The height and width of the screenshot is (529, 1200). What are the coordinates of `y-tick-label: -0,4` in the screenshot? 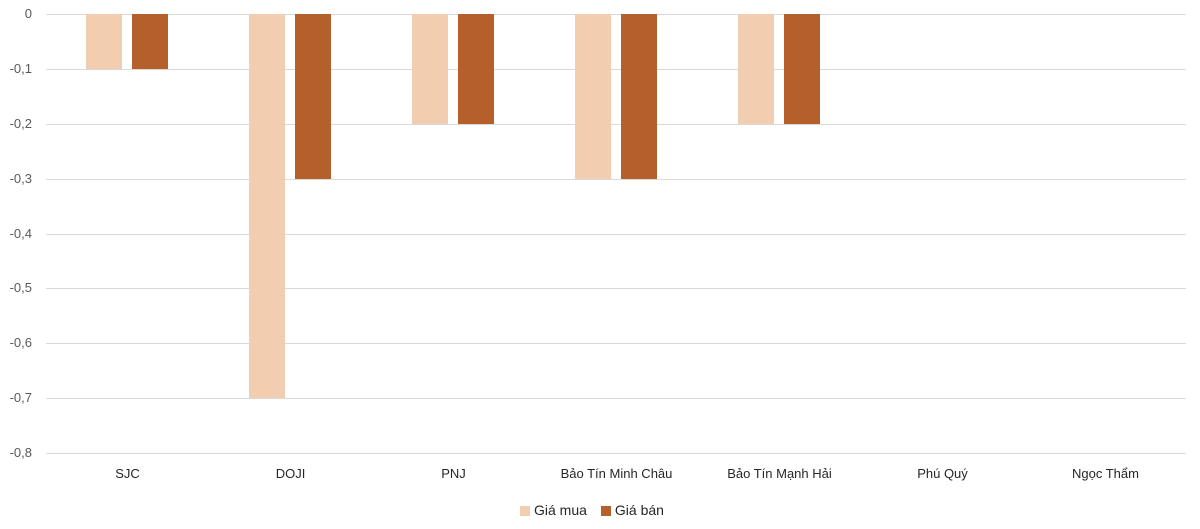 It's located at (20, 233).